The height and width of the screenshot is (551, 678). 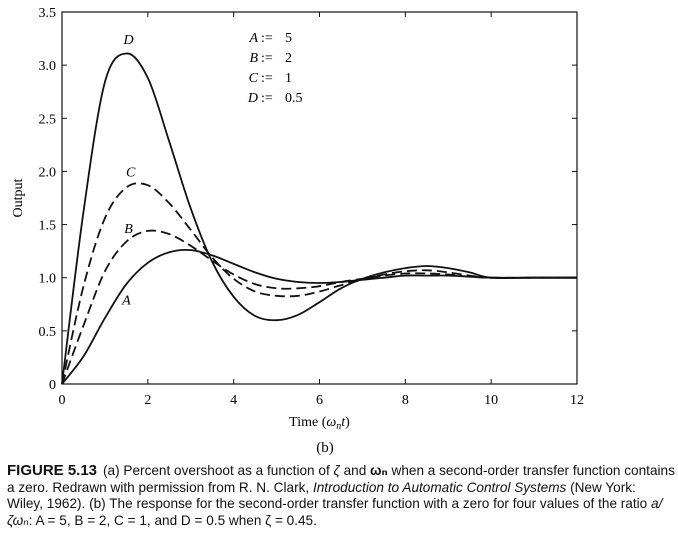 What do you see at coordinates (252, 98) in the screenshot?
I see `legend-variable: D` at bounding box center [252, 98].